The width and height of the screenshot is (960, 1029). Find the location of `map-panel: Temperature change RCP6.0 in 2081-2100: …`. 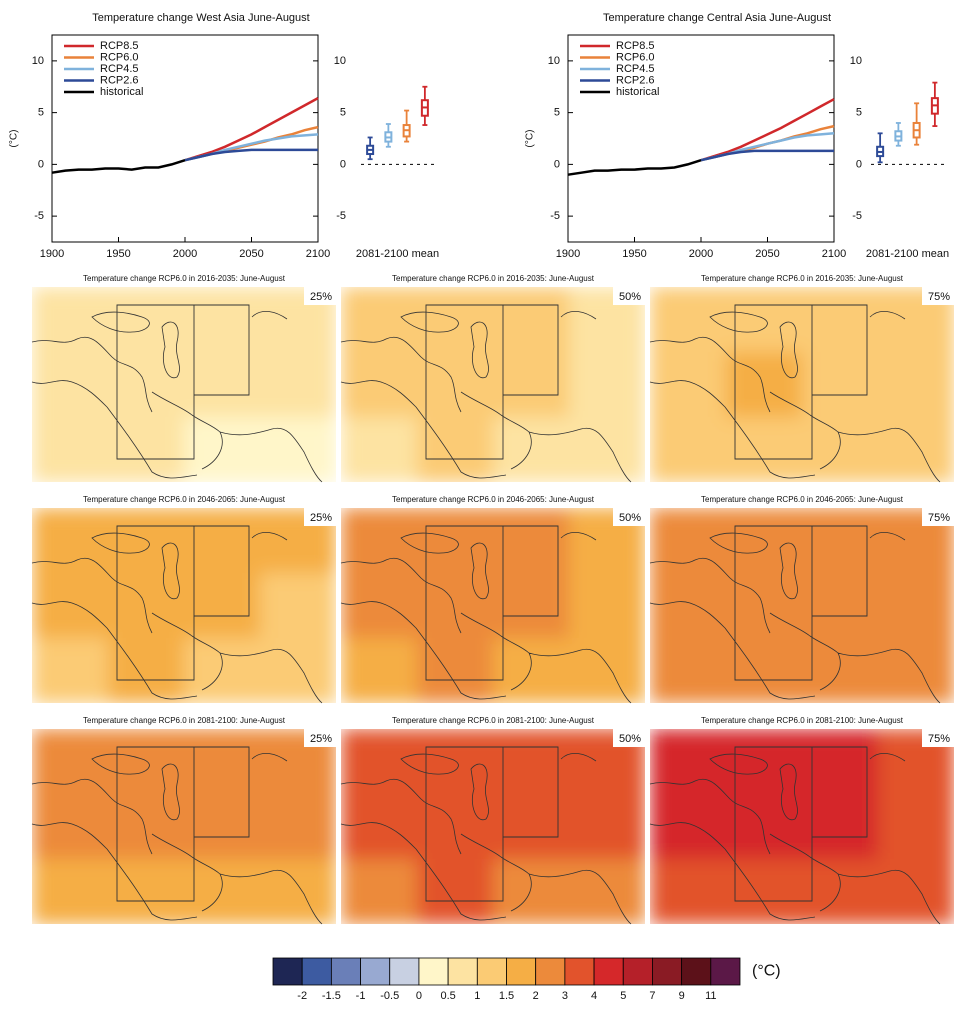

map-panel: Temperature change RCP6.0 in 2081-2100: … is located at coordinates (801, 820).